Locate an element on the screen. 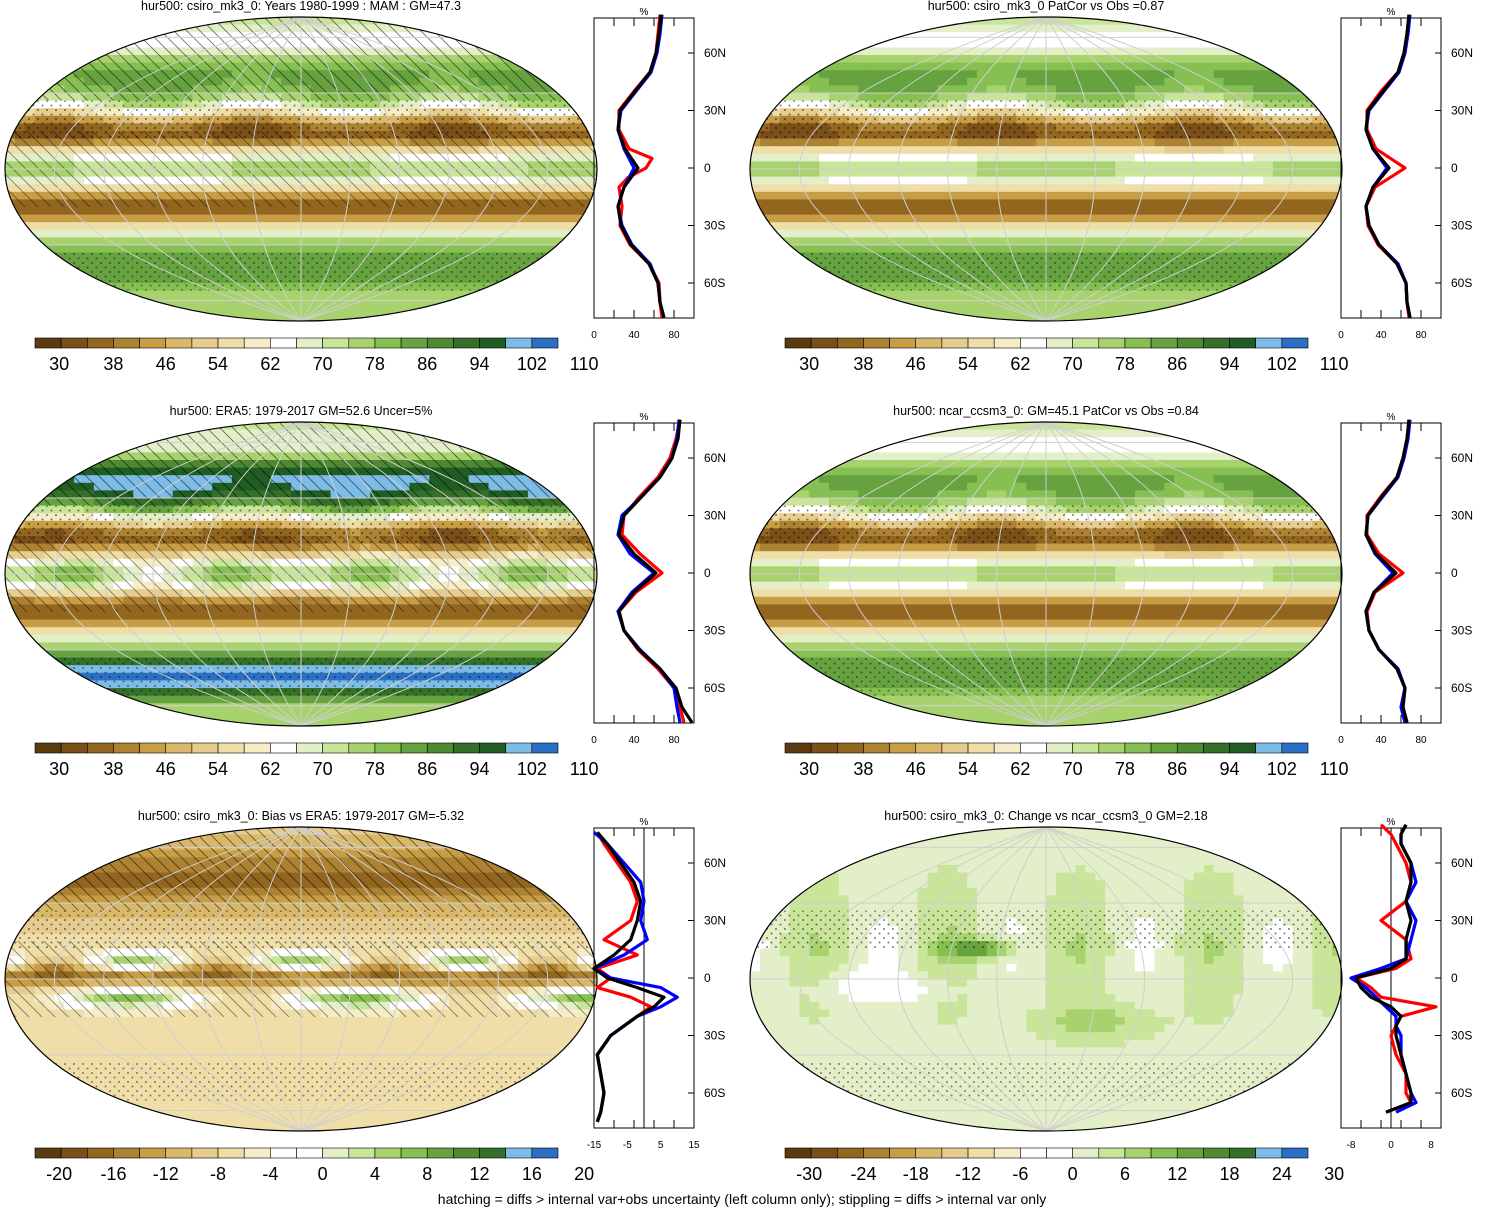 The width and height of the screenshot is (1485, 1212). profile-x-tick: -8 is located at coordinates (1351, 1145).